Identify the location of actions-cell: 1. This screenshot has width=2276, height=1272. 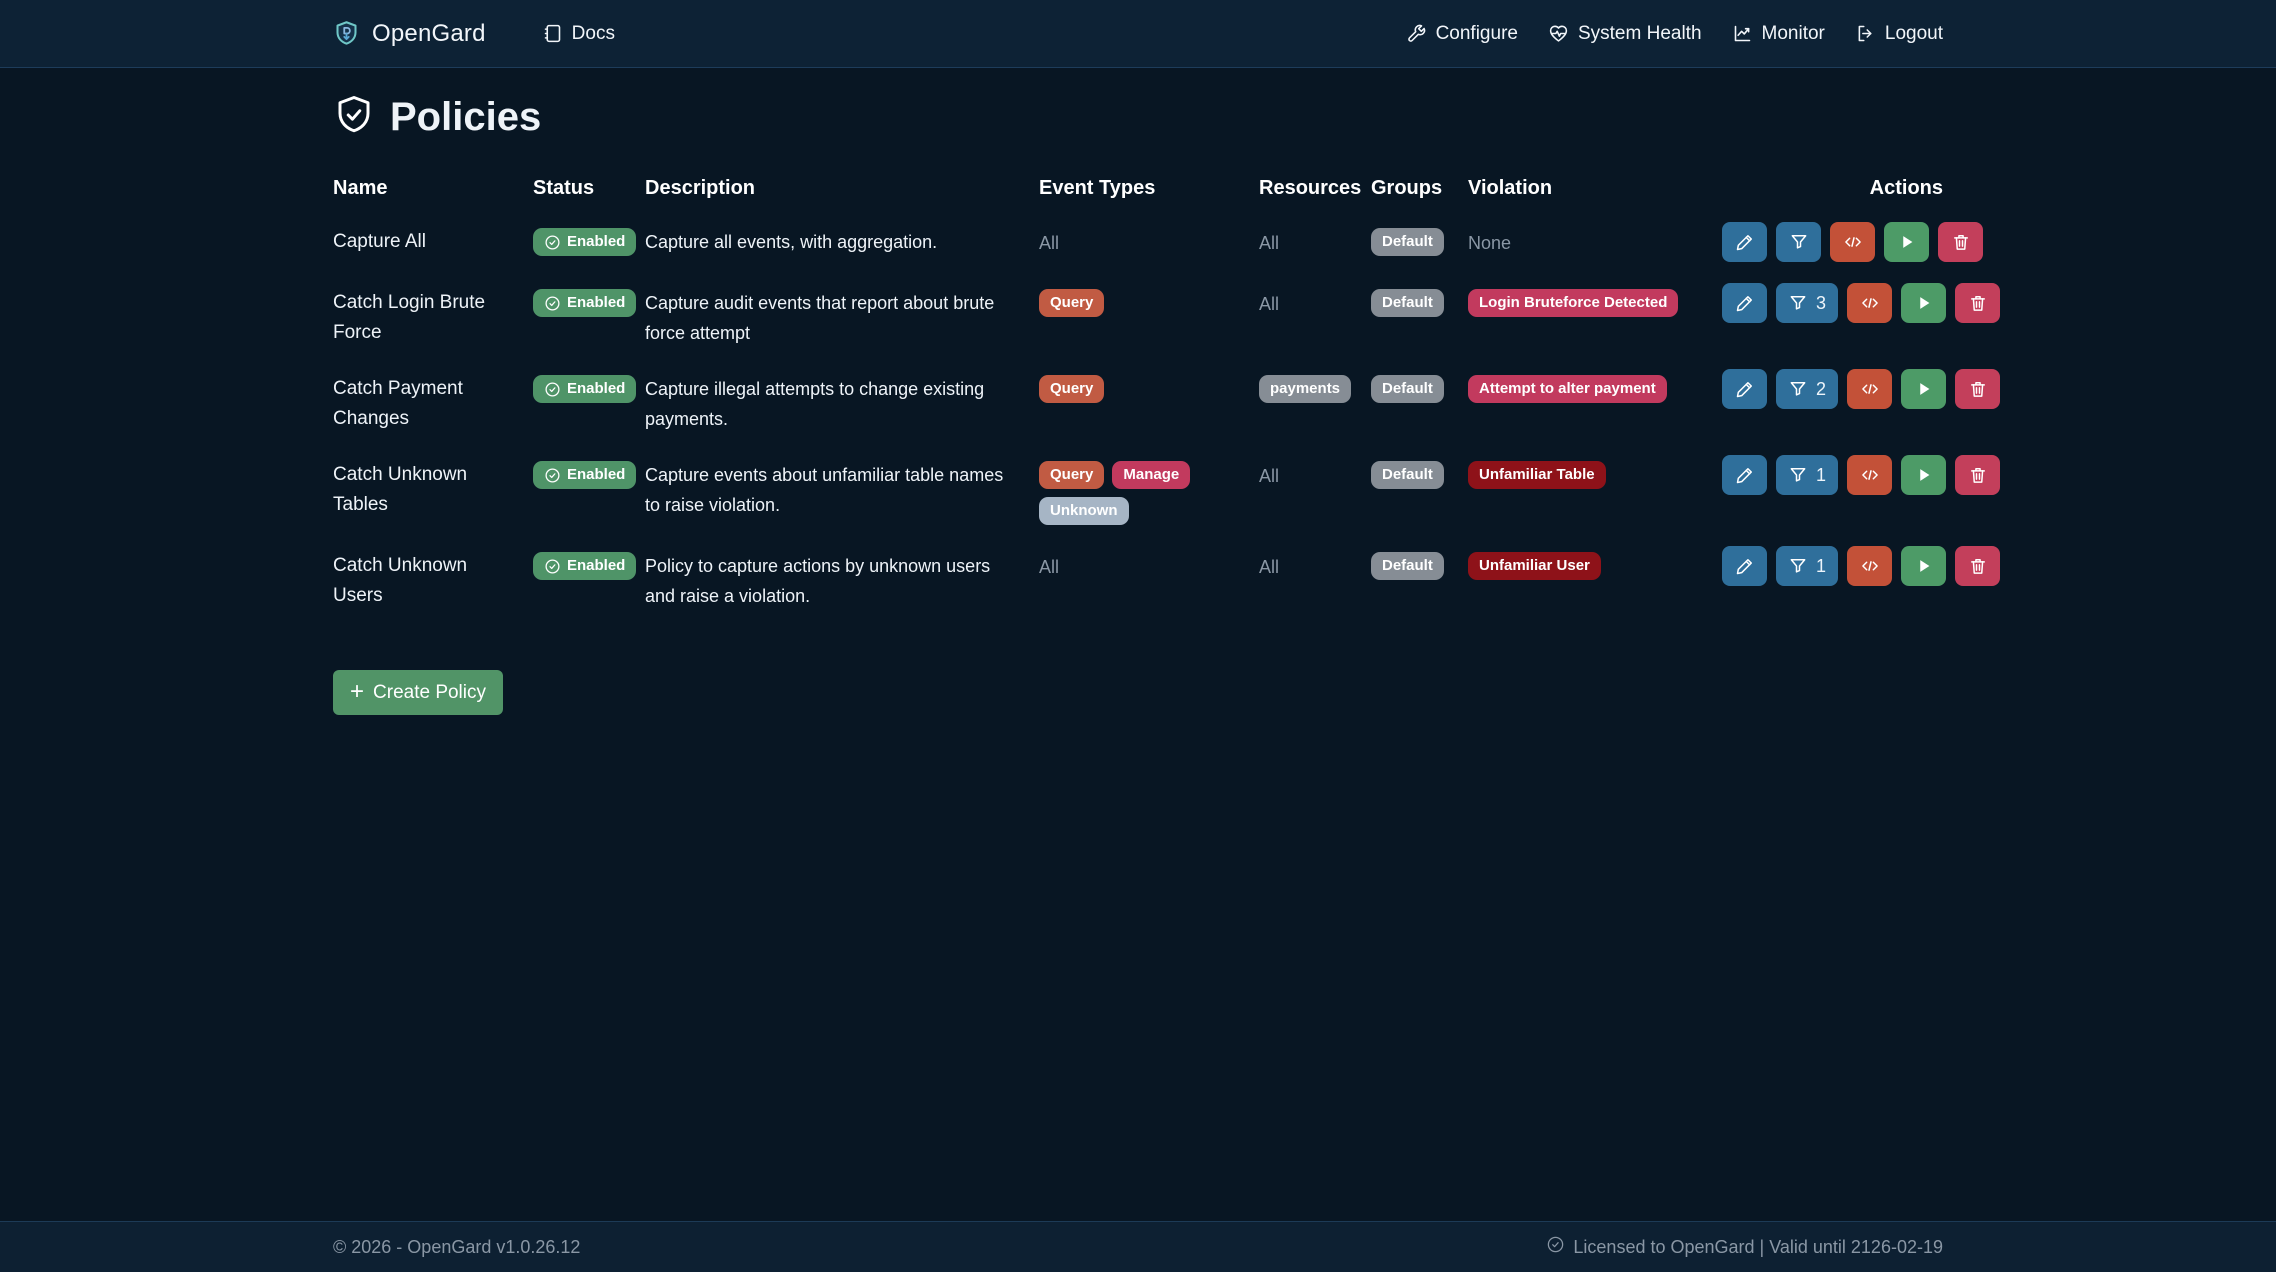
(1861, 475).